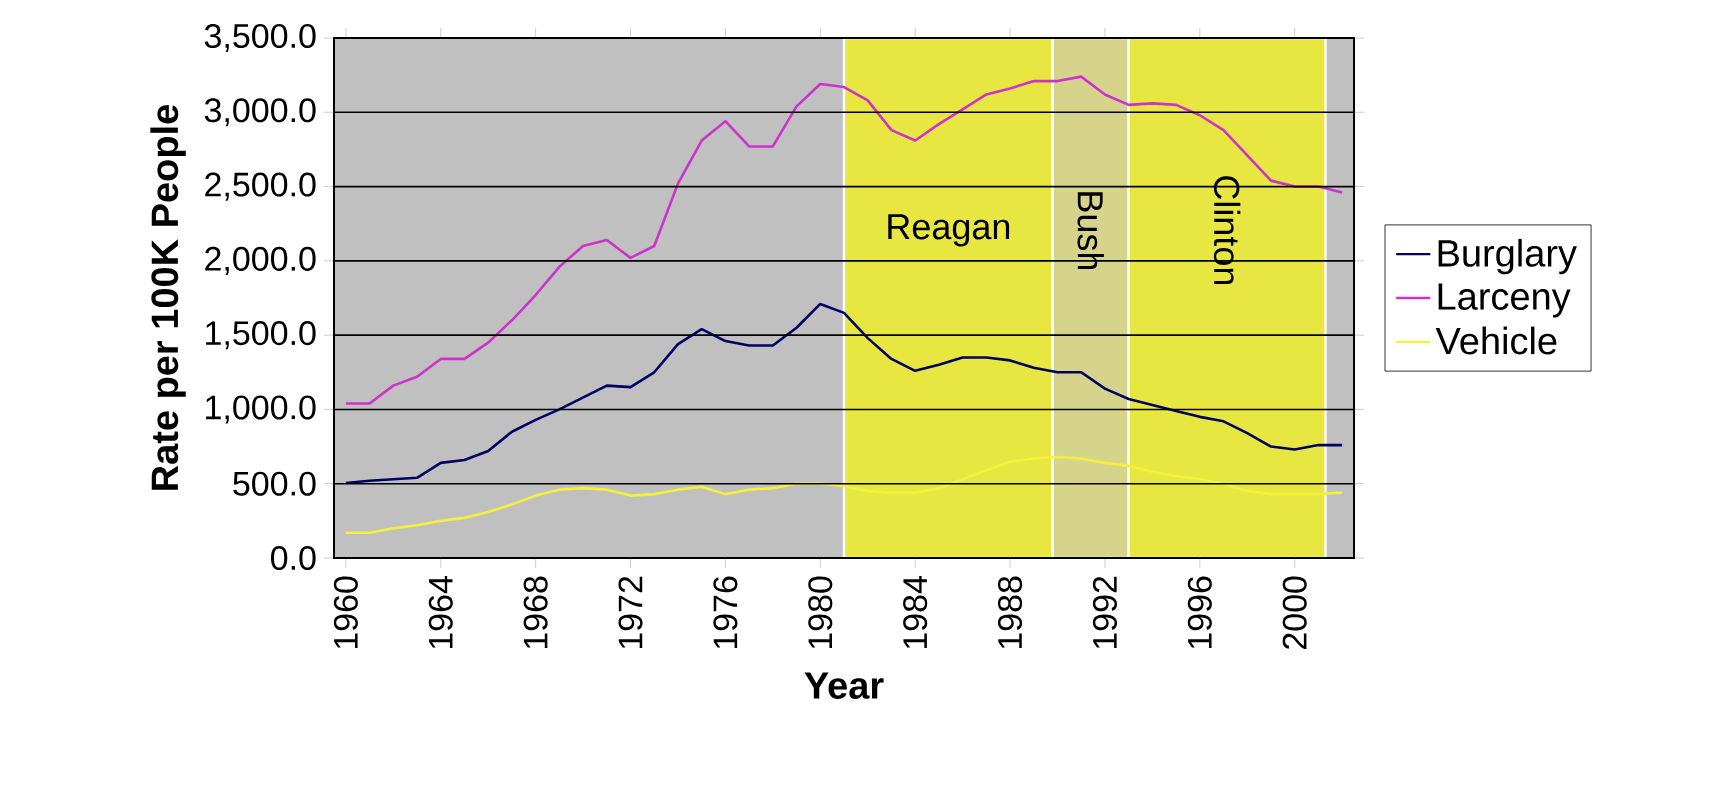 This screenshot has width=1717, height=799. What do you see at coordinates (261, 335) in the screenshot?
I see `y-tick-label: 1,500.0` at bounding box center [261, 335].